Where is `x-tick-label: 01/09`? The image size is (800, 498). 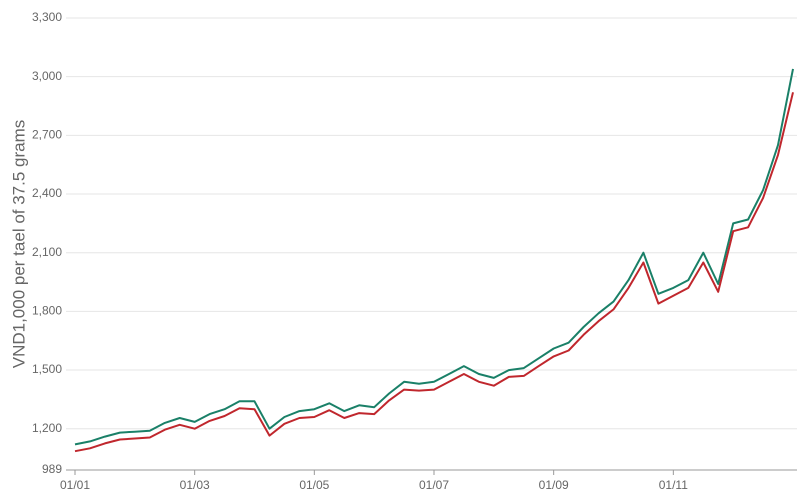 x-tick-label: 01/09 is located at coordinates (554, 485).